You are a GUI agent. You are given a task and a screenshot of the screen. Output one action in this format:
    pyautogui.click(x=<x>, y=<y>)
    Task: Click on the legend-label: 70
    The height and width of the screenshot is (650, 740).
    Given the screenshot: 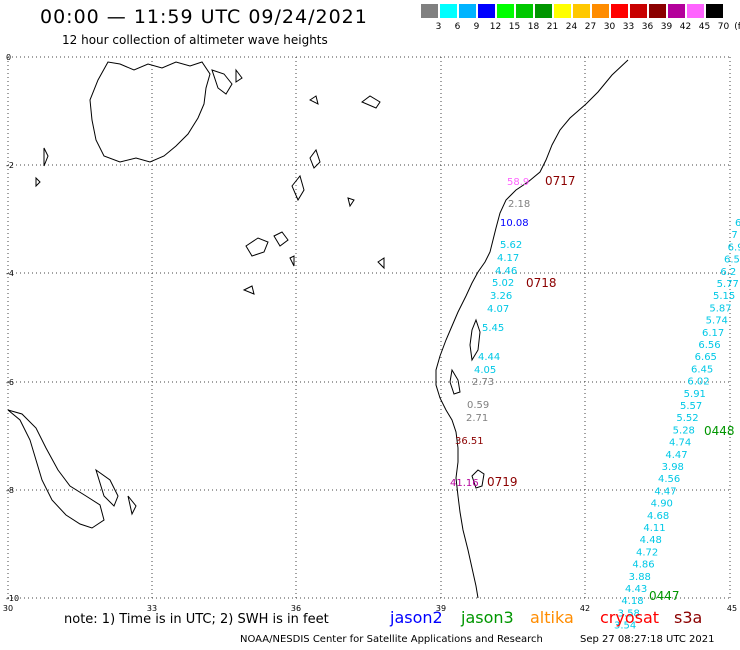 What is the action you would take?
    pyautogui.click(x=723, y=27)
    